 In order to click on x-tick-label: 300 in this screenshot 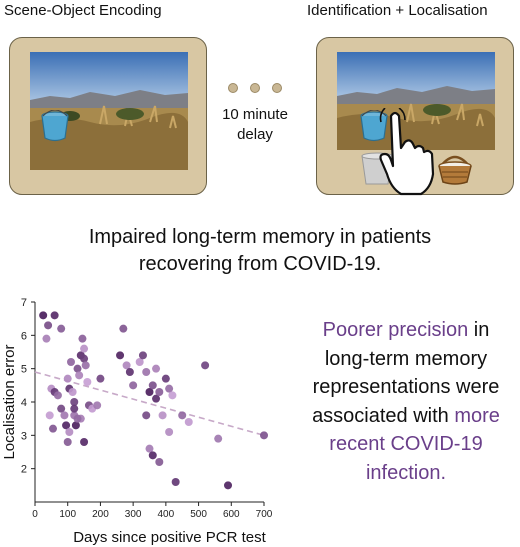, I will do `click(133, 514)`.